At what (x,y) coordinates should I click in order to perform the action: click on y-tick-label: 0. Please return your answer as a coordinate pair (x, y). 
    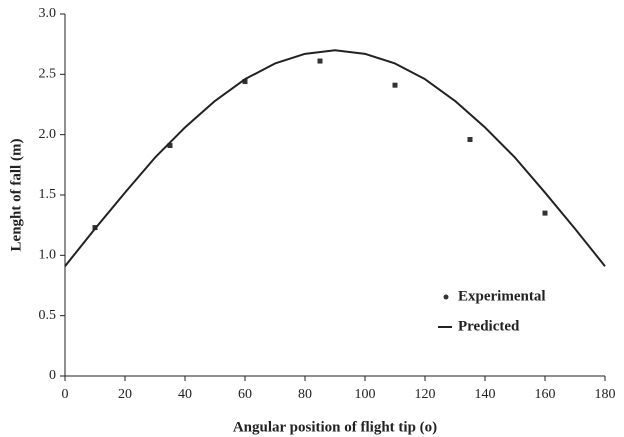
    Looking at the image, I should click on (52, 375).